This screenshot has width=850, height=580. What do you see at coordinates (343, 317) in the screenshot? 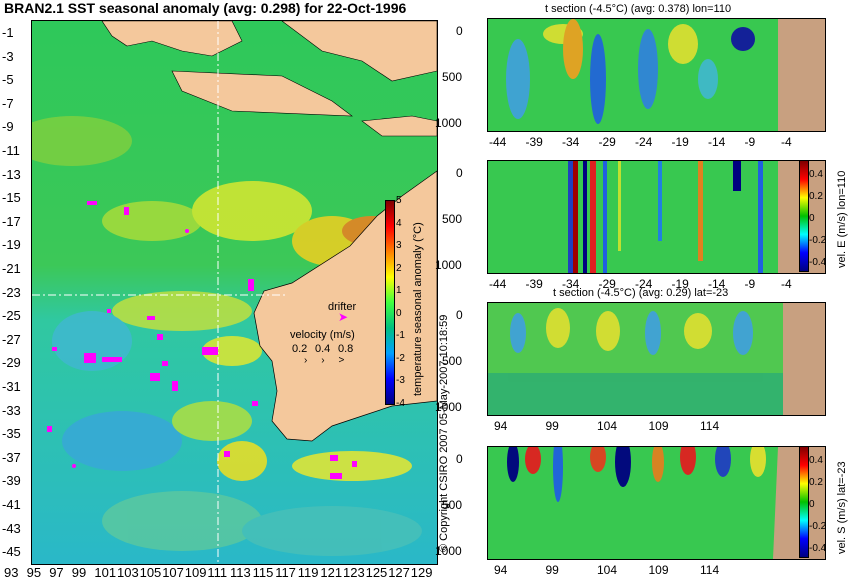
I see `drifter-legend-marker: ➤` at bounding box center [343, 317].